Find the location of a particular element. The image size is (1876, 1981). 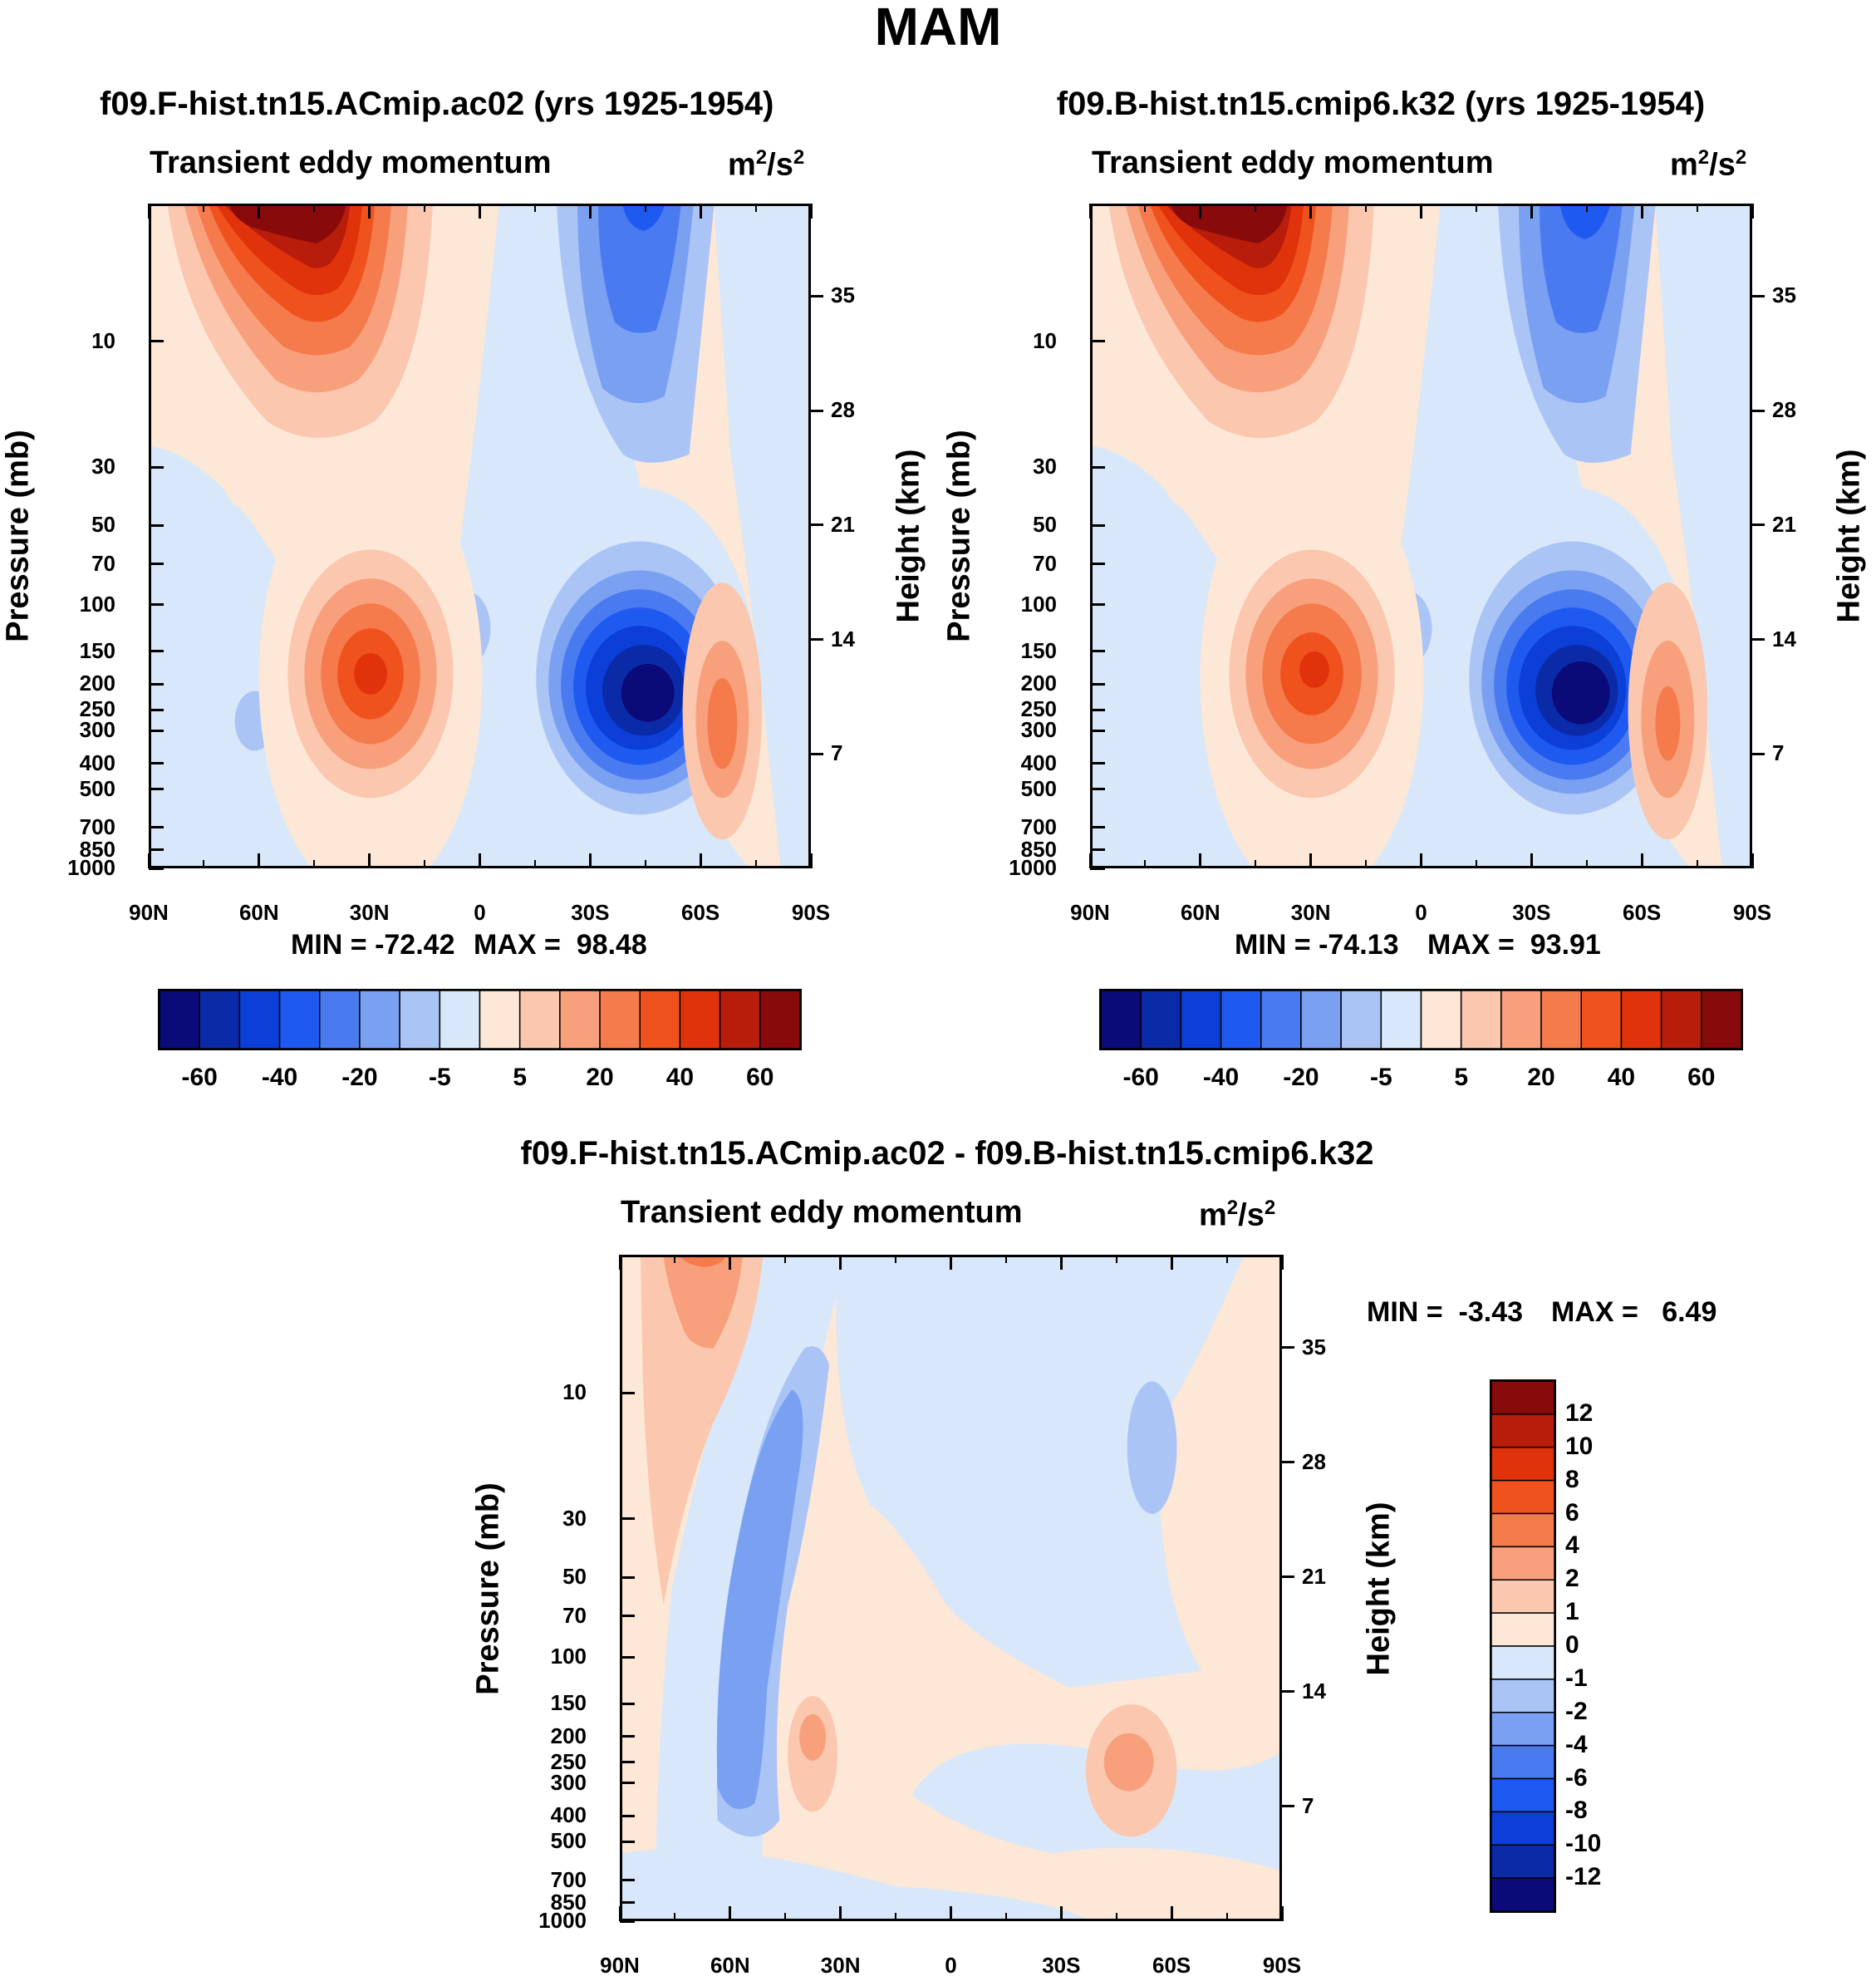

panel-b-nh-jet-pos is located at coordinates (1312, 660).